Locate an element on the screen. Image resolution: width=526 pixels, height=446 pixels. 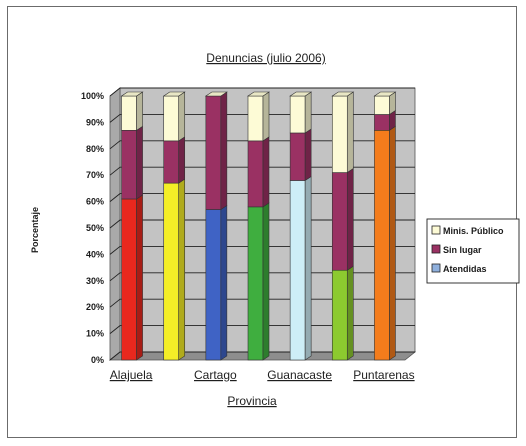
y-tick-label: 20% is located at coordinates (95, 307).